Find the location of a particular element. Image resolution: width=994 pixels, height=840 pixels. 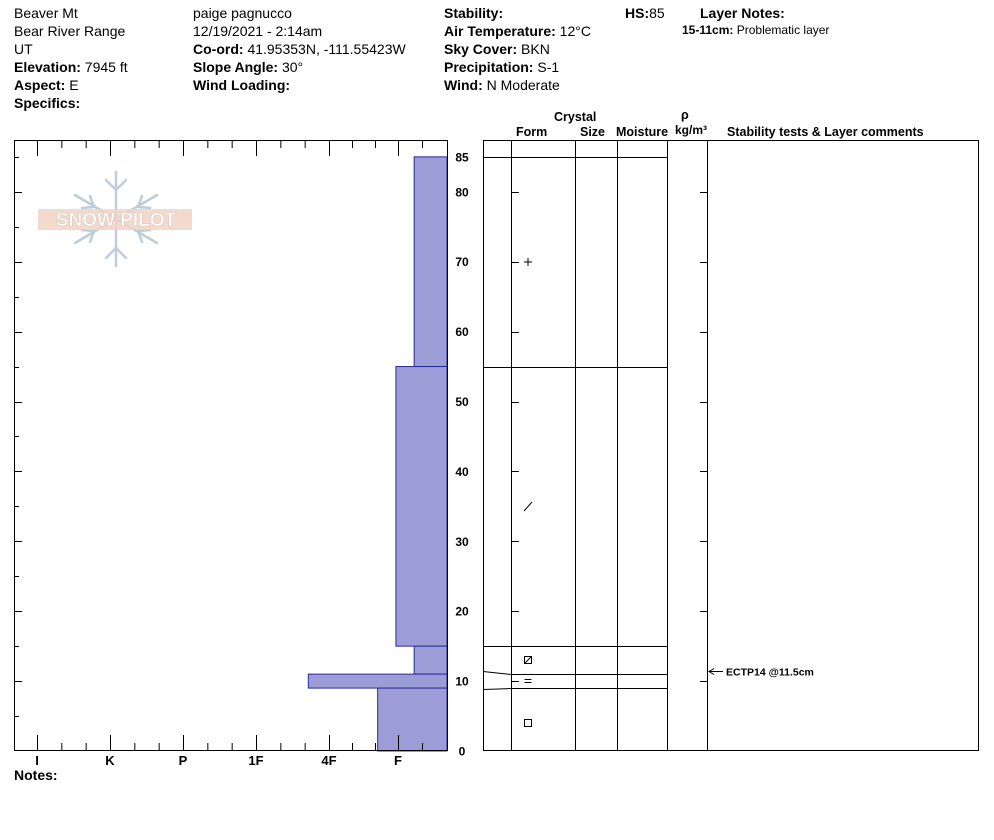

precipitation: Precipitation: S-1 is located at coordinates (501, 67).